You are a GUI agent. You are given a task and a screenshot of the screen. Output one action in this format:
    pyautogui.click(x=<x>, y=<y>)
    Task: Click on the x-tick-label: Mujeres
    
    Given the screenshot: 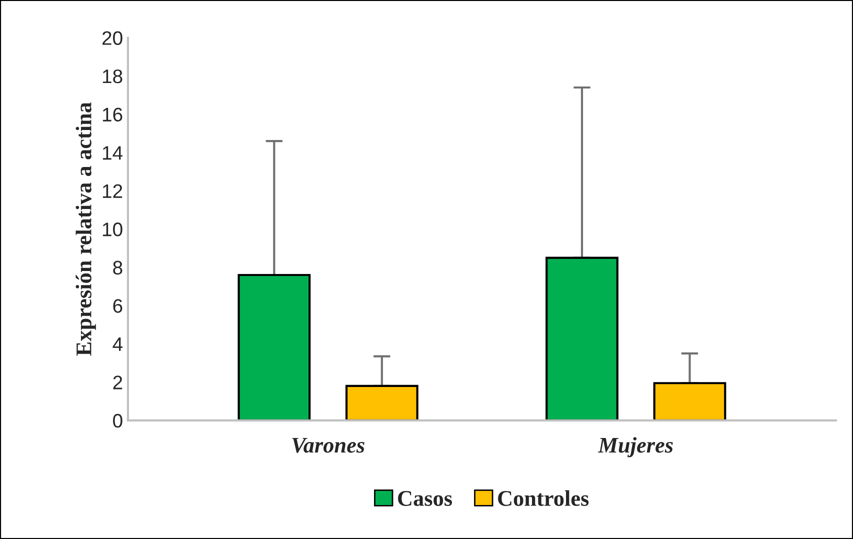 What is the action you would take?
    pyautogui.click(x=635, y=447)
    